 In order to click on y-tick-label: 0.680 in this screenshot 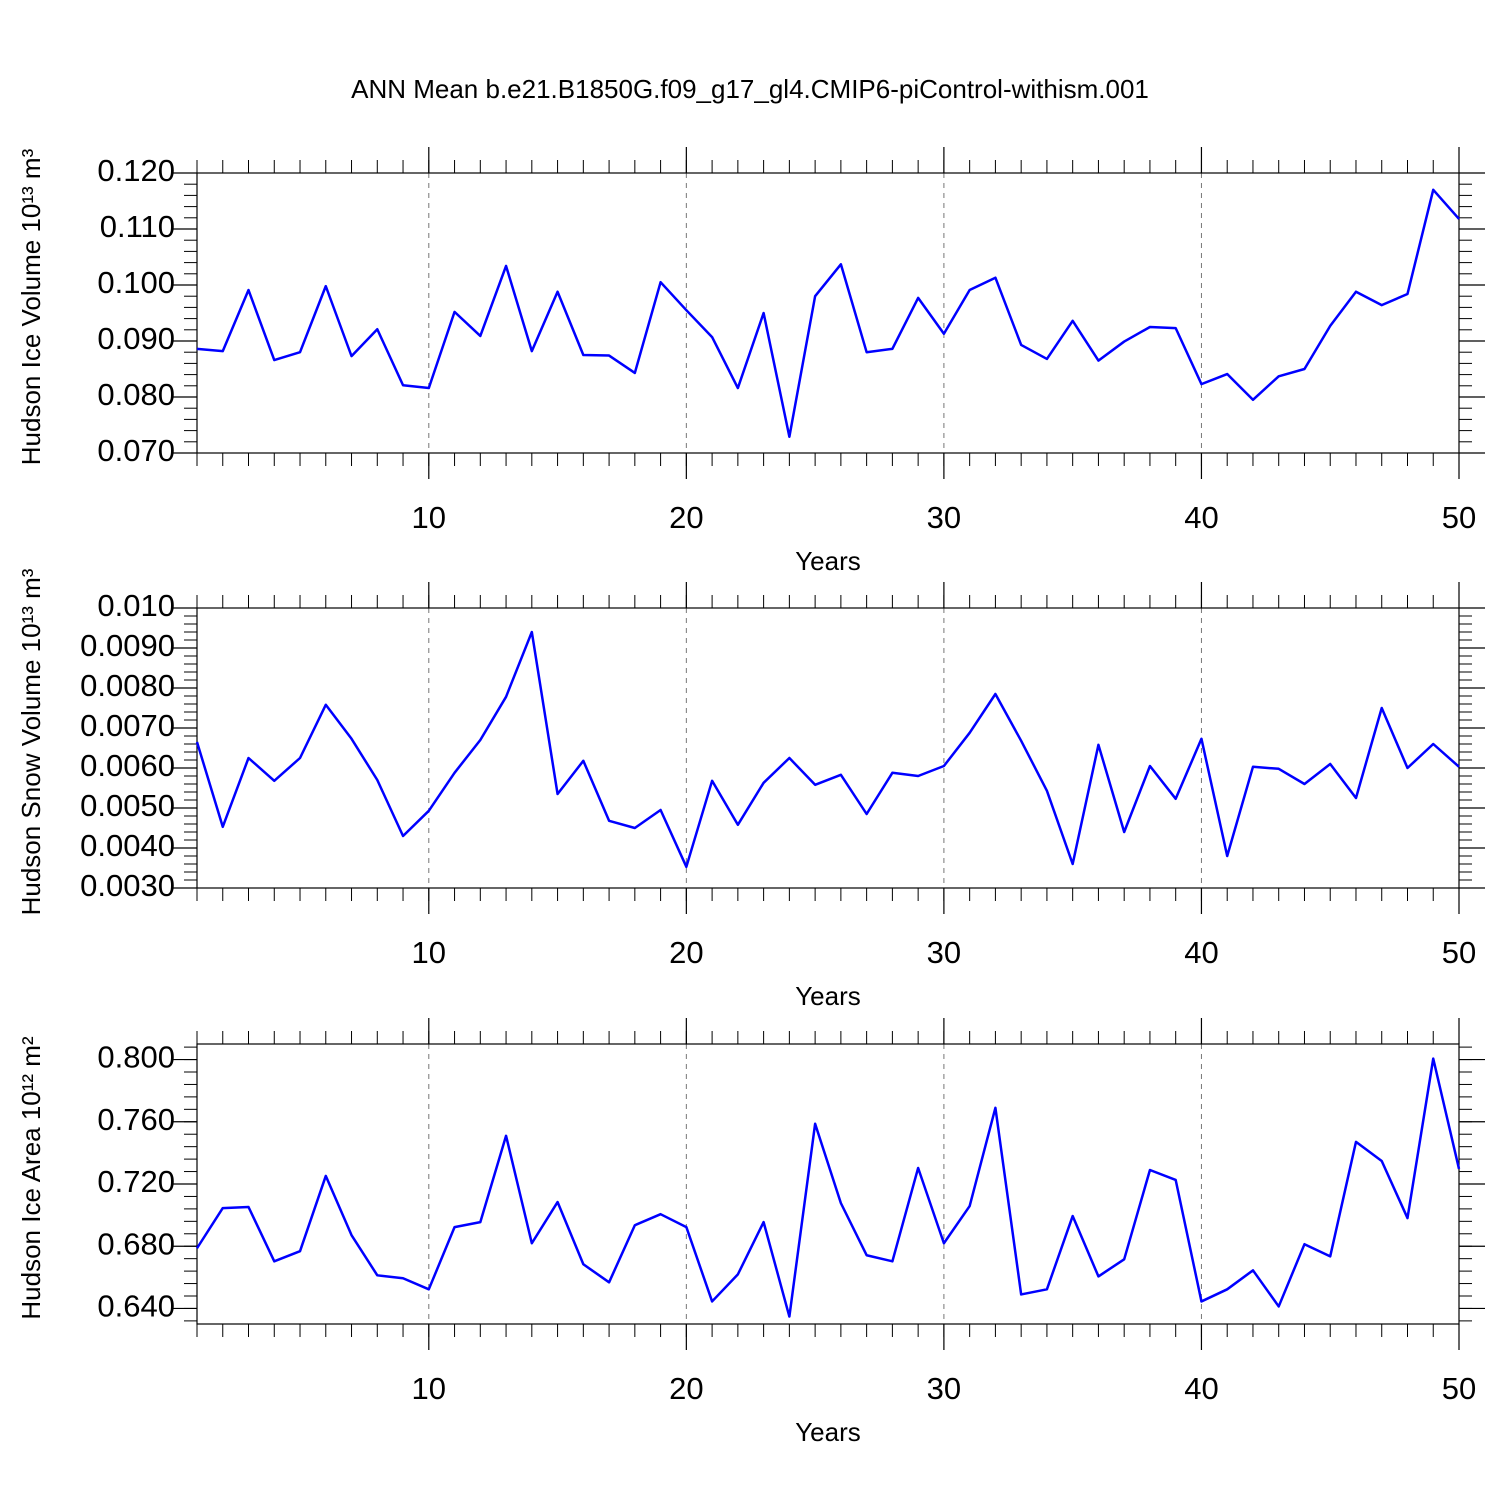, I will do `click(136, 1243)`.